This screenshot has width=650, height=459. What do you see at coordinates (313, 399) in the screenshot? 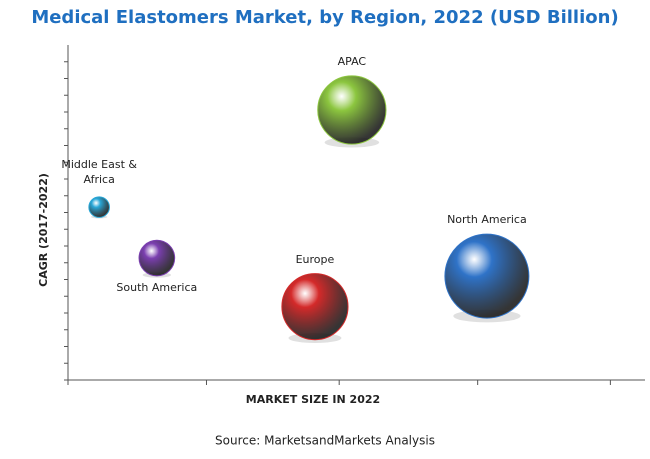
I see `x-axis-label: MARKET SIZE IN 2022` at bounding box center [313, 399].